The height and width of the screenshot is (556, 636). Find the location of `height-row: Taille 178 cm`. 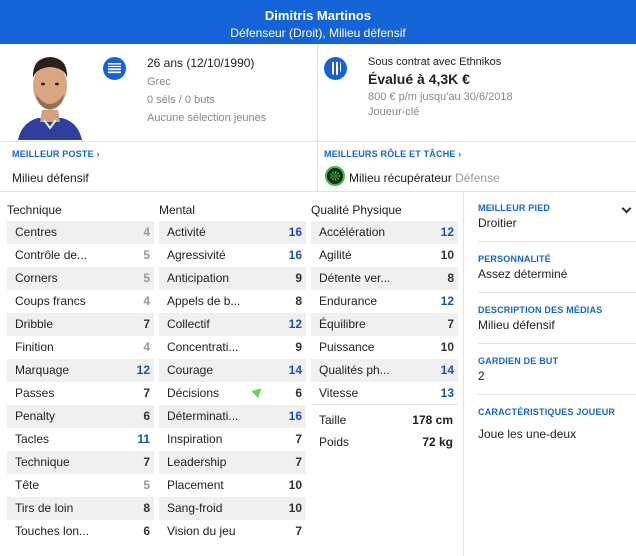

height-row: Taille 178 cm is located at coordinates (386, 421).